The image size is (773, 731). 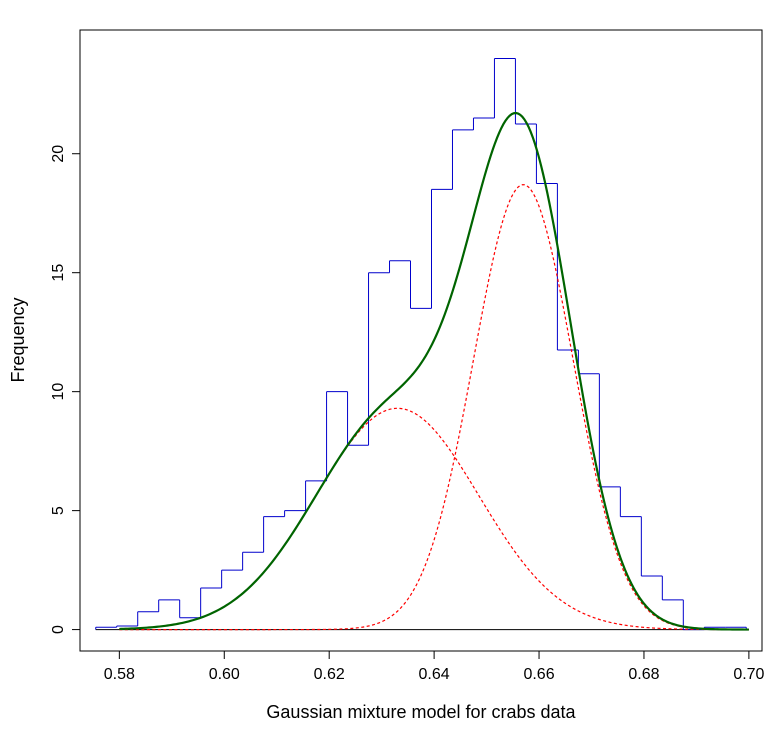 What do you see at coordinates (434, 674) in the screenshot?
I see `x-tick-label: 0.64` at bounding box center [434, 674].